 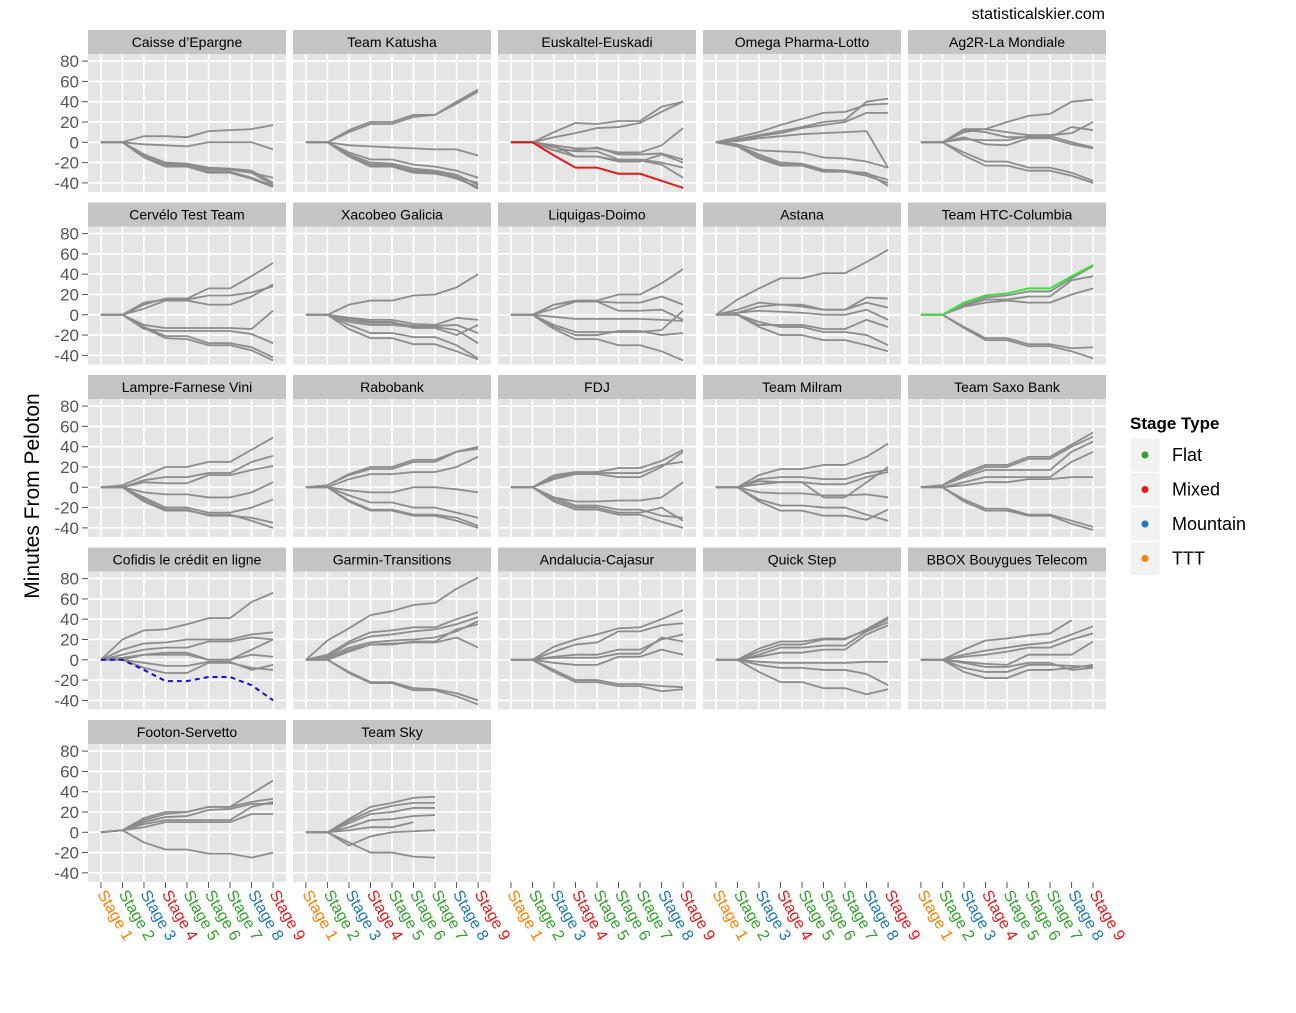 I want to click on legend-label: Mixed, so click(x=1196, y=490).